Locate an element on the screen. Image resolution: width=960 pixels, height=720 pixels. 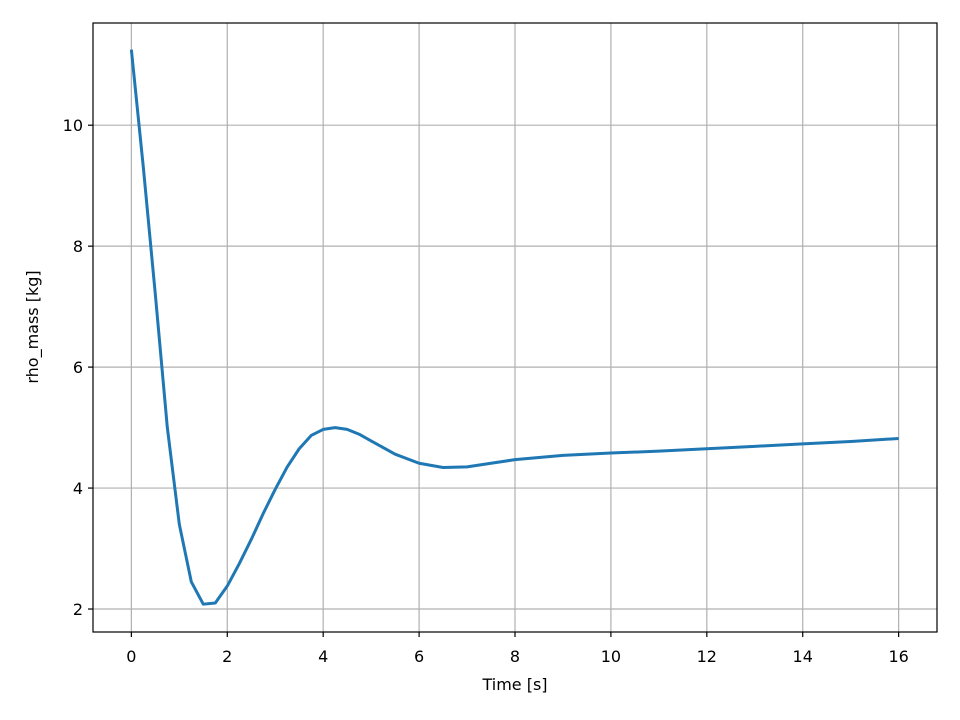
x-tick-label: 8 is located at coordinates (515, 656).